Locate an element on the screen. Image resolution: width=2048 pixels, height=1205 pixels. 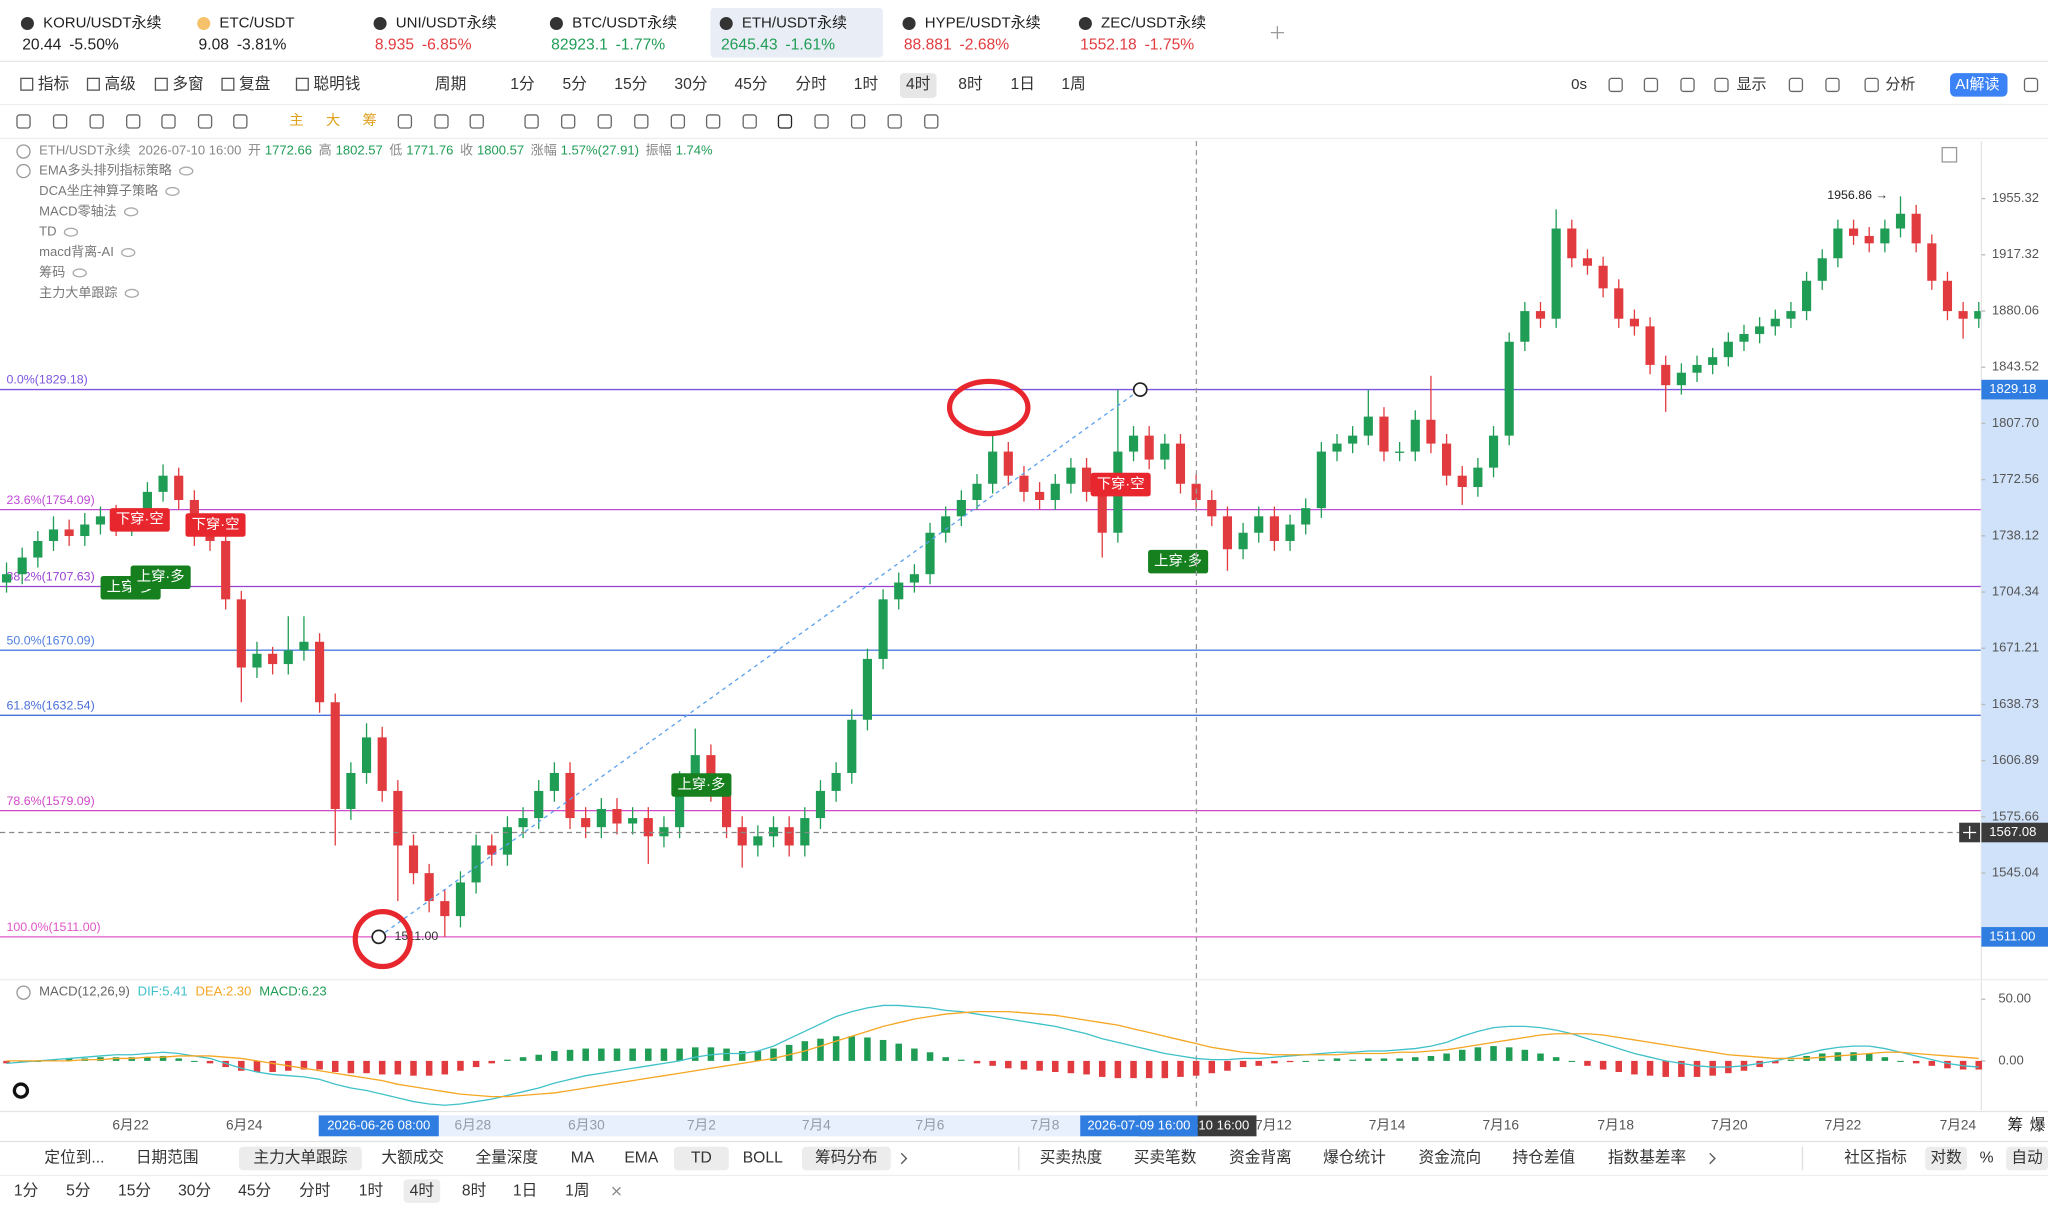
tab-quote: 88.881 -2.68% is located at coordinates (956, 45).